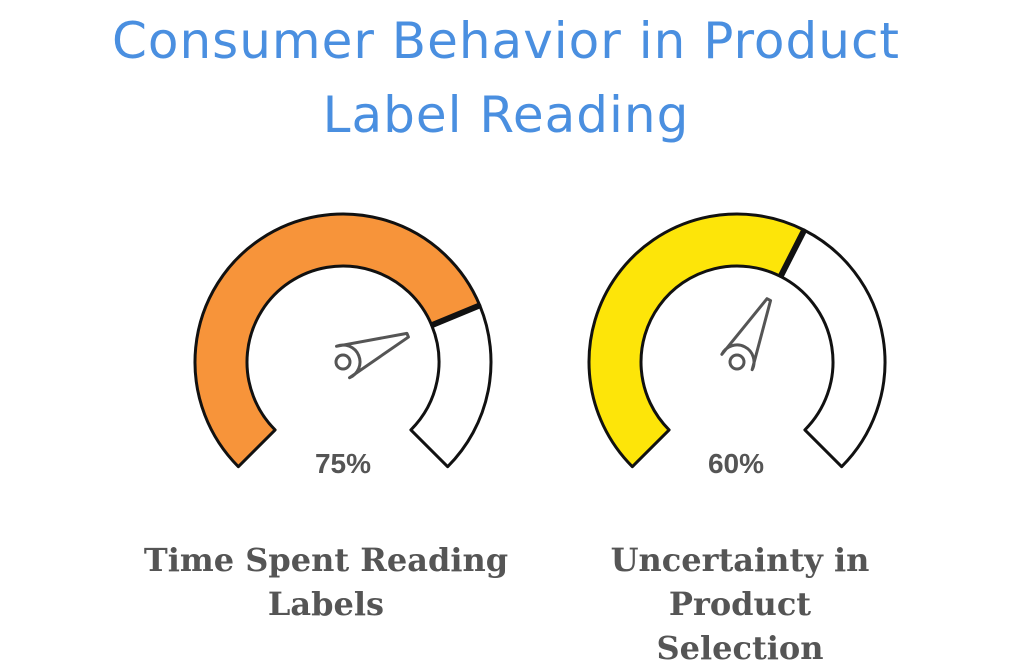 This screenshot has width=1012, height=670. I want to click on gauge-1-caption: Time Spent Reading Labels, so click(326, 582).